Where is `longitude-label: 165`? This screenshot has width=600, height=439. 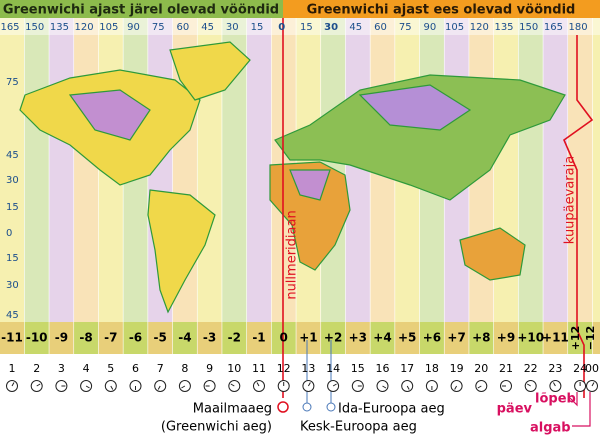 longitude-label: 165 is located at coordinates (9, 27).